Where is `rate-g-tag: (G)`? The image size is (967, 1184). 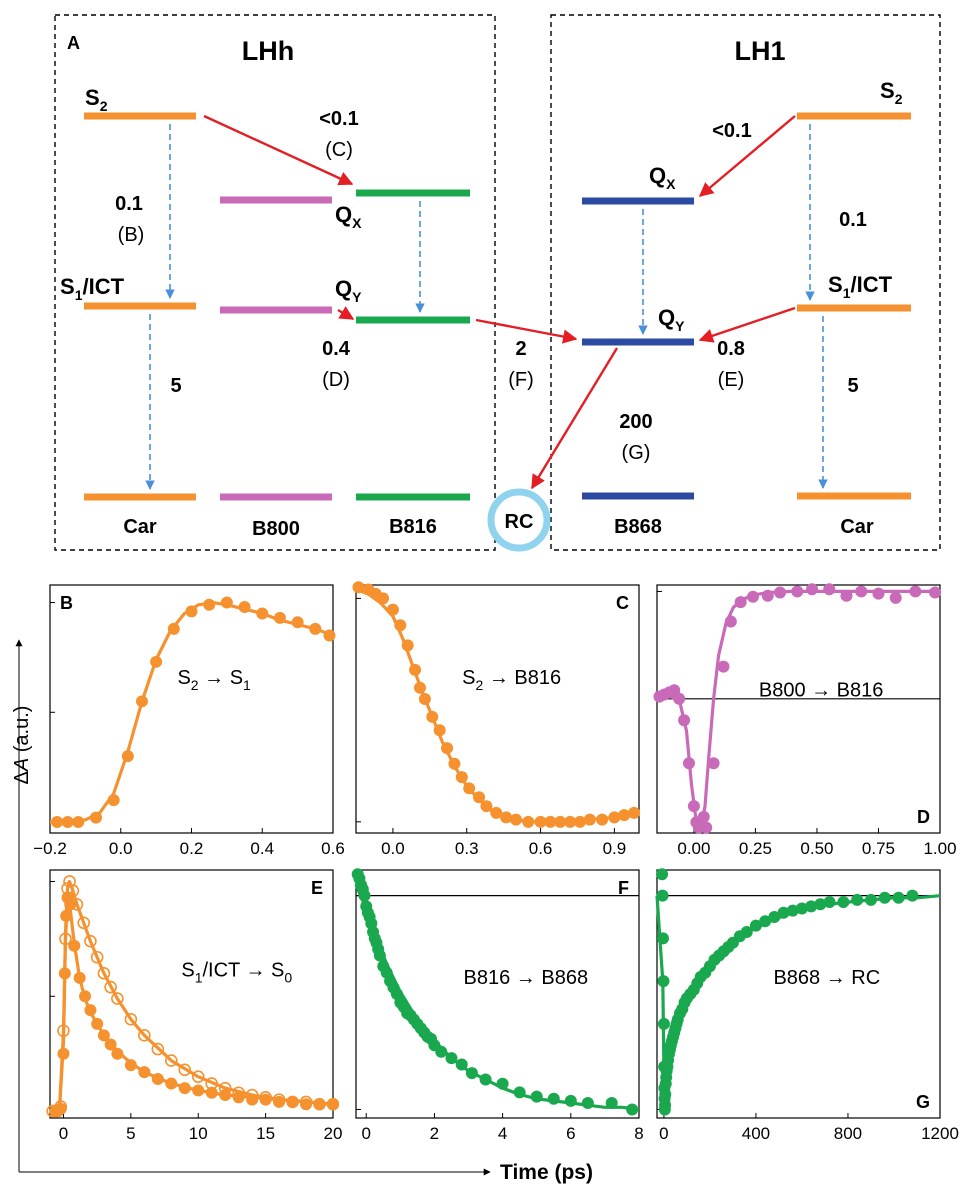 rate-g-tag: (G) is located at coordinates (636, 453).